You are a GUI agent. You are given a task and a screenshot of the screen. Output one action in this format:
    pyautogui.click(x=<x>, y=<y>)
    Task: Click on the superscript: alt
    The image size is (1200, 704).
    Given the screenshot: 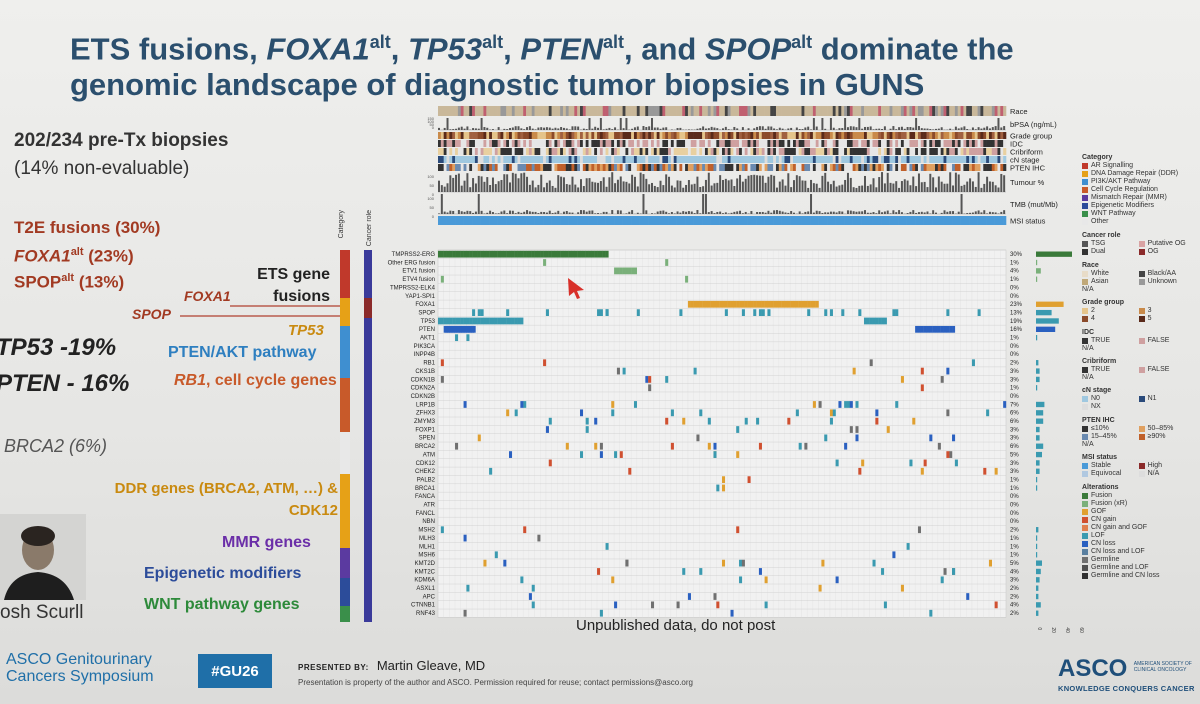 What is the action you would take?
    pyautogui.click(x=68, y=278)
    